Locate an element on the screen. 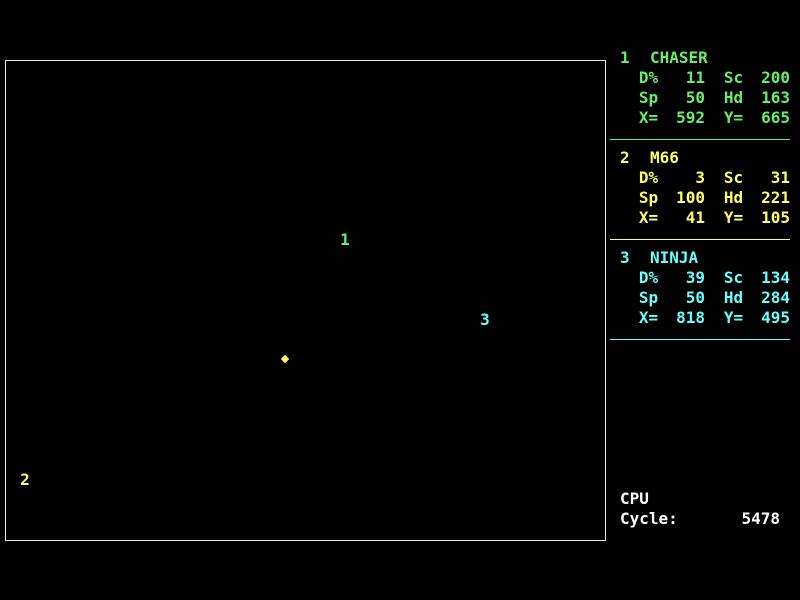  x-pos-value: 818 is located at coordinates (690, 317).